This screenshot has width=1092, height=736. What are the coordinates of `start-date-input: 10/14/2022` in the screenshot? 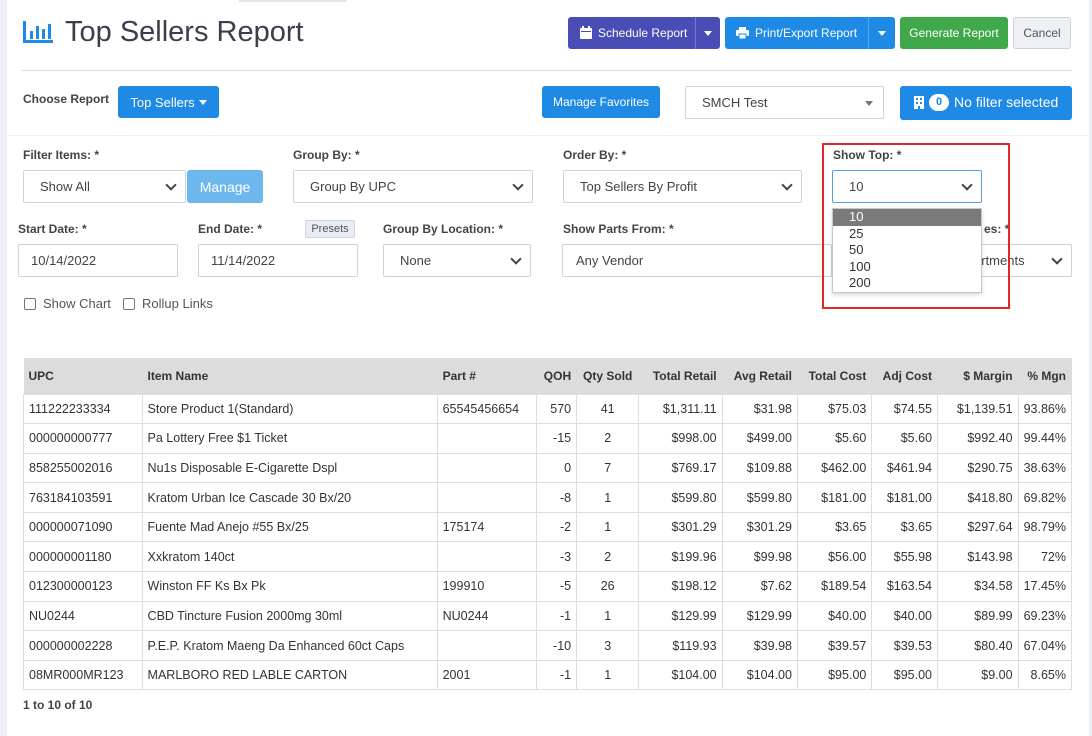 It's located at (98, 260).